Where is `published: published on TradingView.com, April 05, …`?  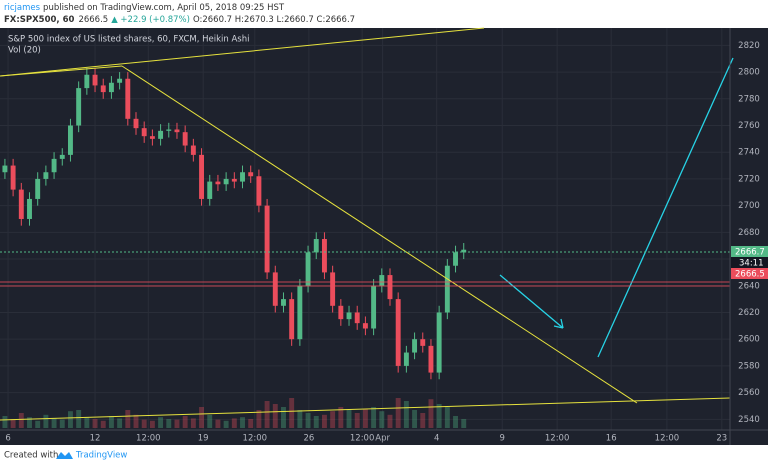
published: published on TradingView.com, April 05, … is located at coordinates (164, 8).